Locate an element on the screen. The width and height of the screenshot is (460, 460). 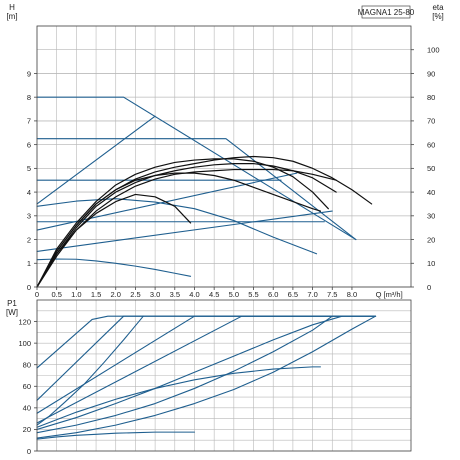
eta-axis-title: eta is located at coordinates (438, 7).